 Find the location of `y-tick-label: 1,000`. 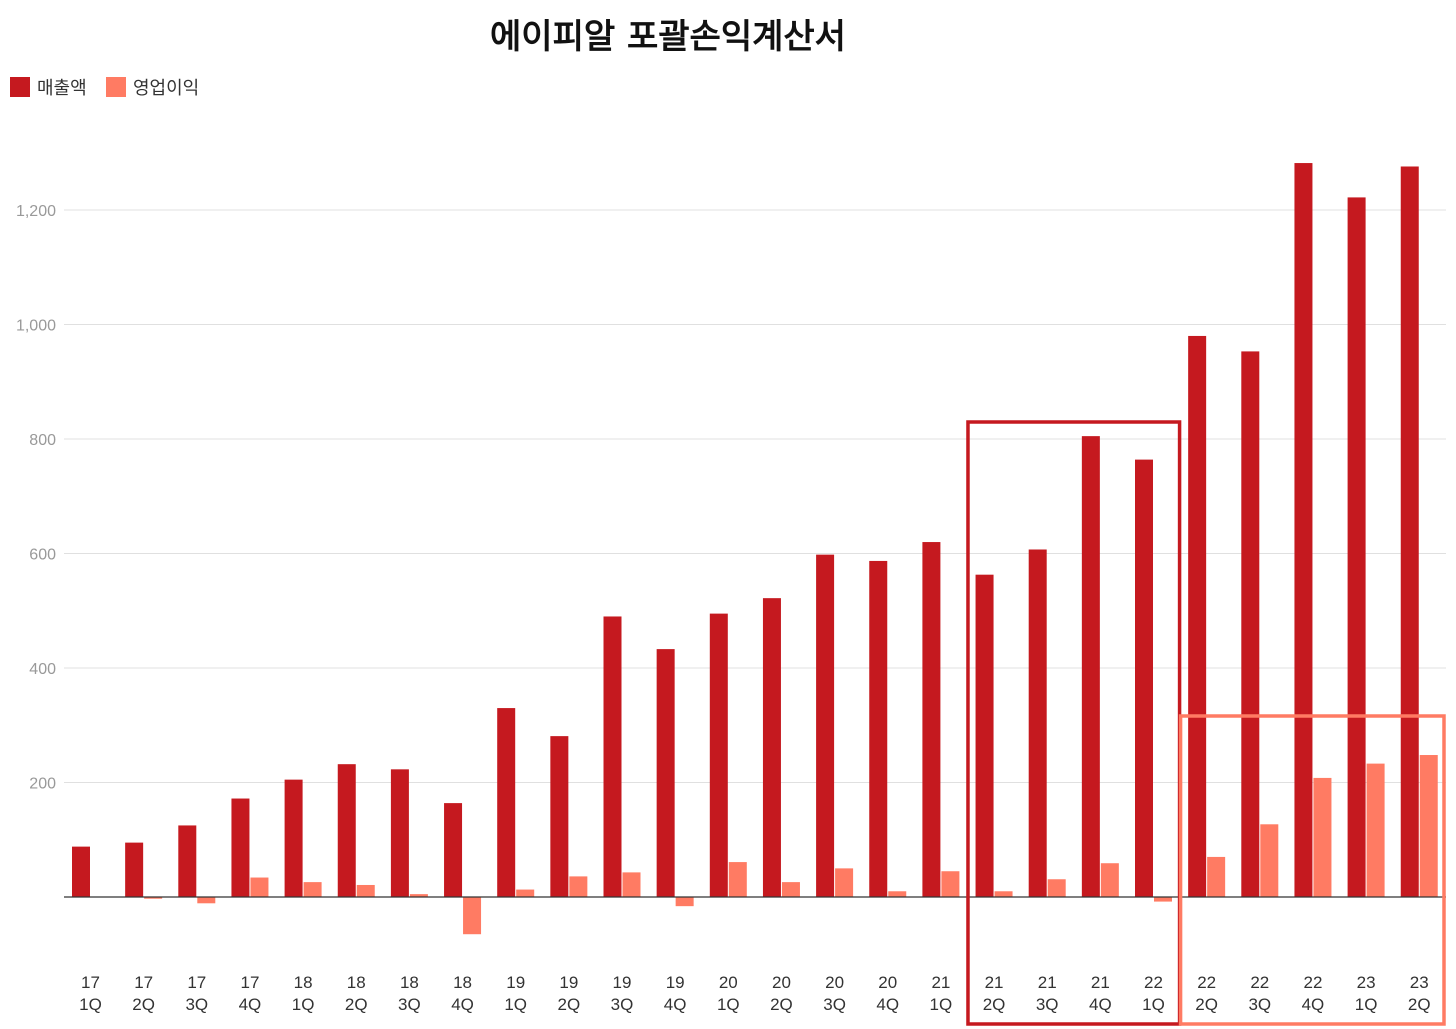

y-tick-label: 1,000 is located at coordinates (36, 326).